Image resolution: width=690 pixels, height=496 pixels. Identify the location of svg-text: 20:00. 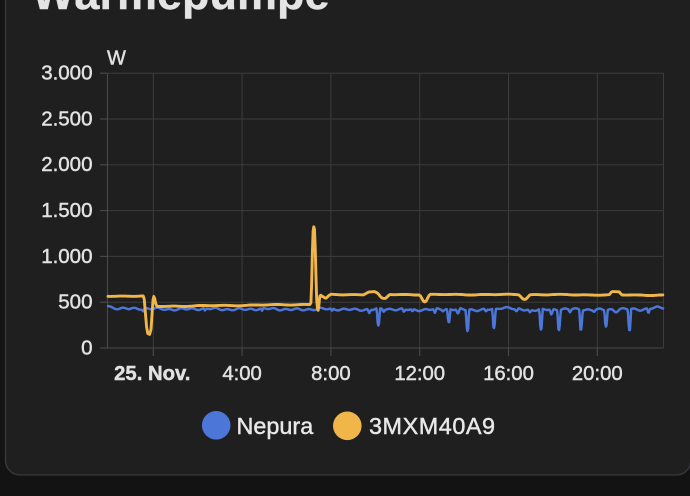
(597, 374).